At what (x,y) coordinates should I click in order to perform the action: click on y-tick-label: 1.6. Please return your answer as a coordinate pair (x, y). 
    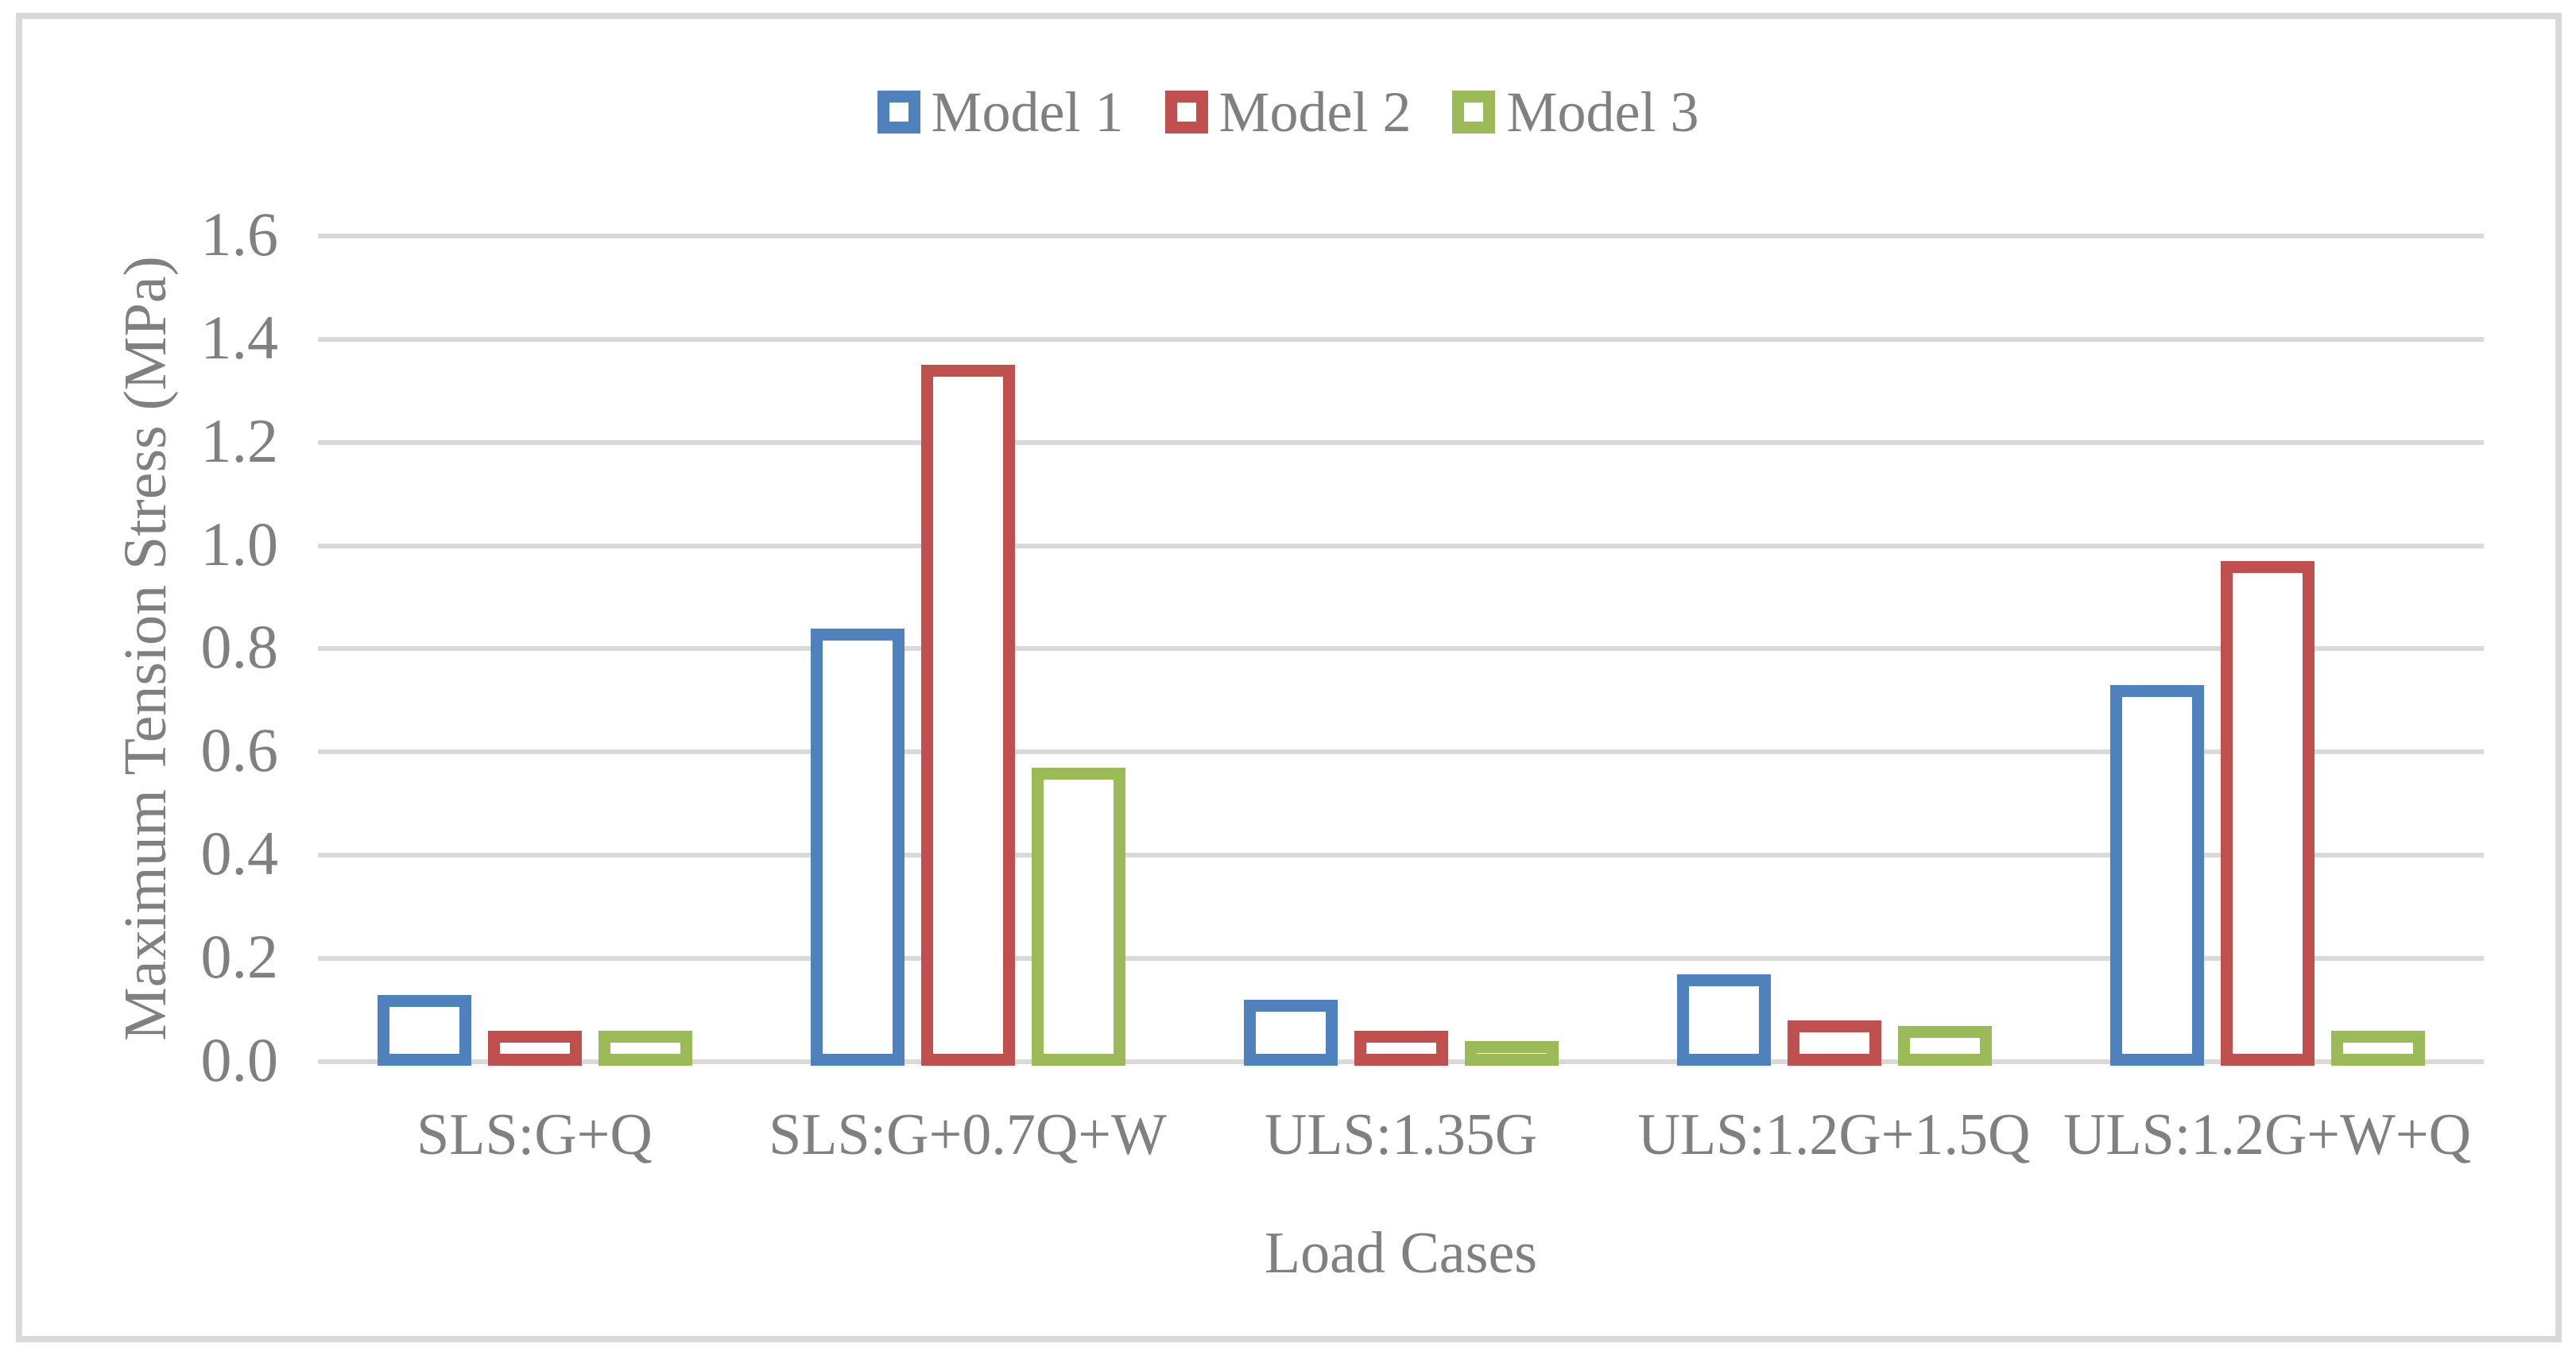
    Looking at the image, I should click on (240, 234).